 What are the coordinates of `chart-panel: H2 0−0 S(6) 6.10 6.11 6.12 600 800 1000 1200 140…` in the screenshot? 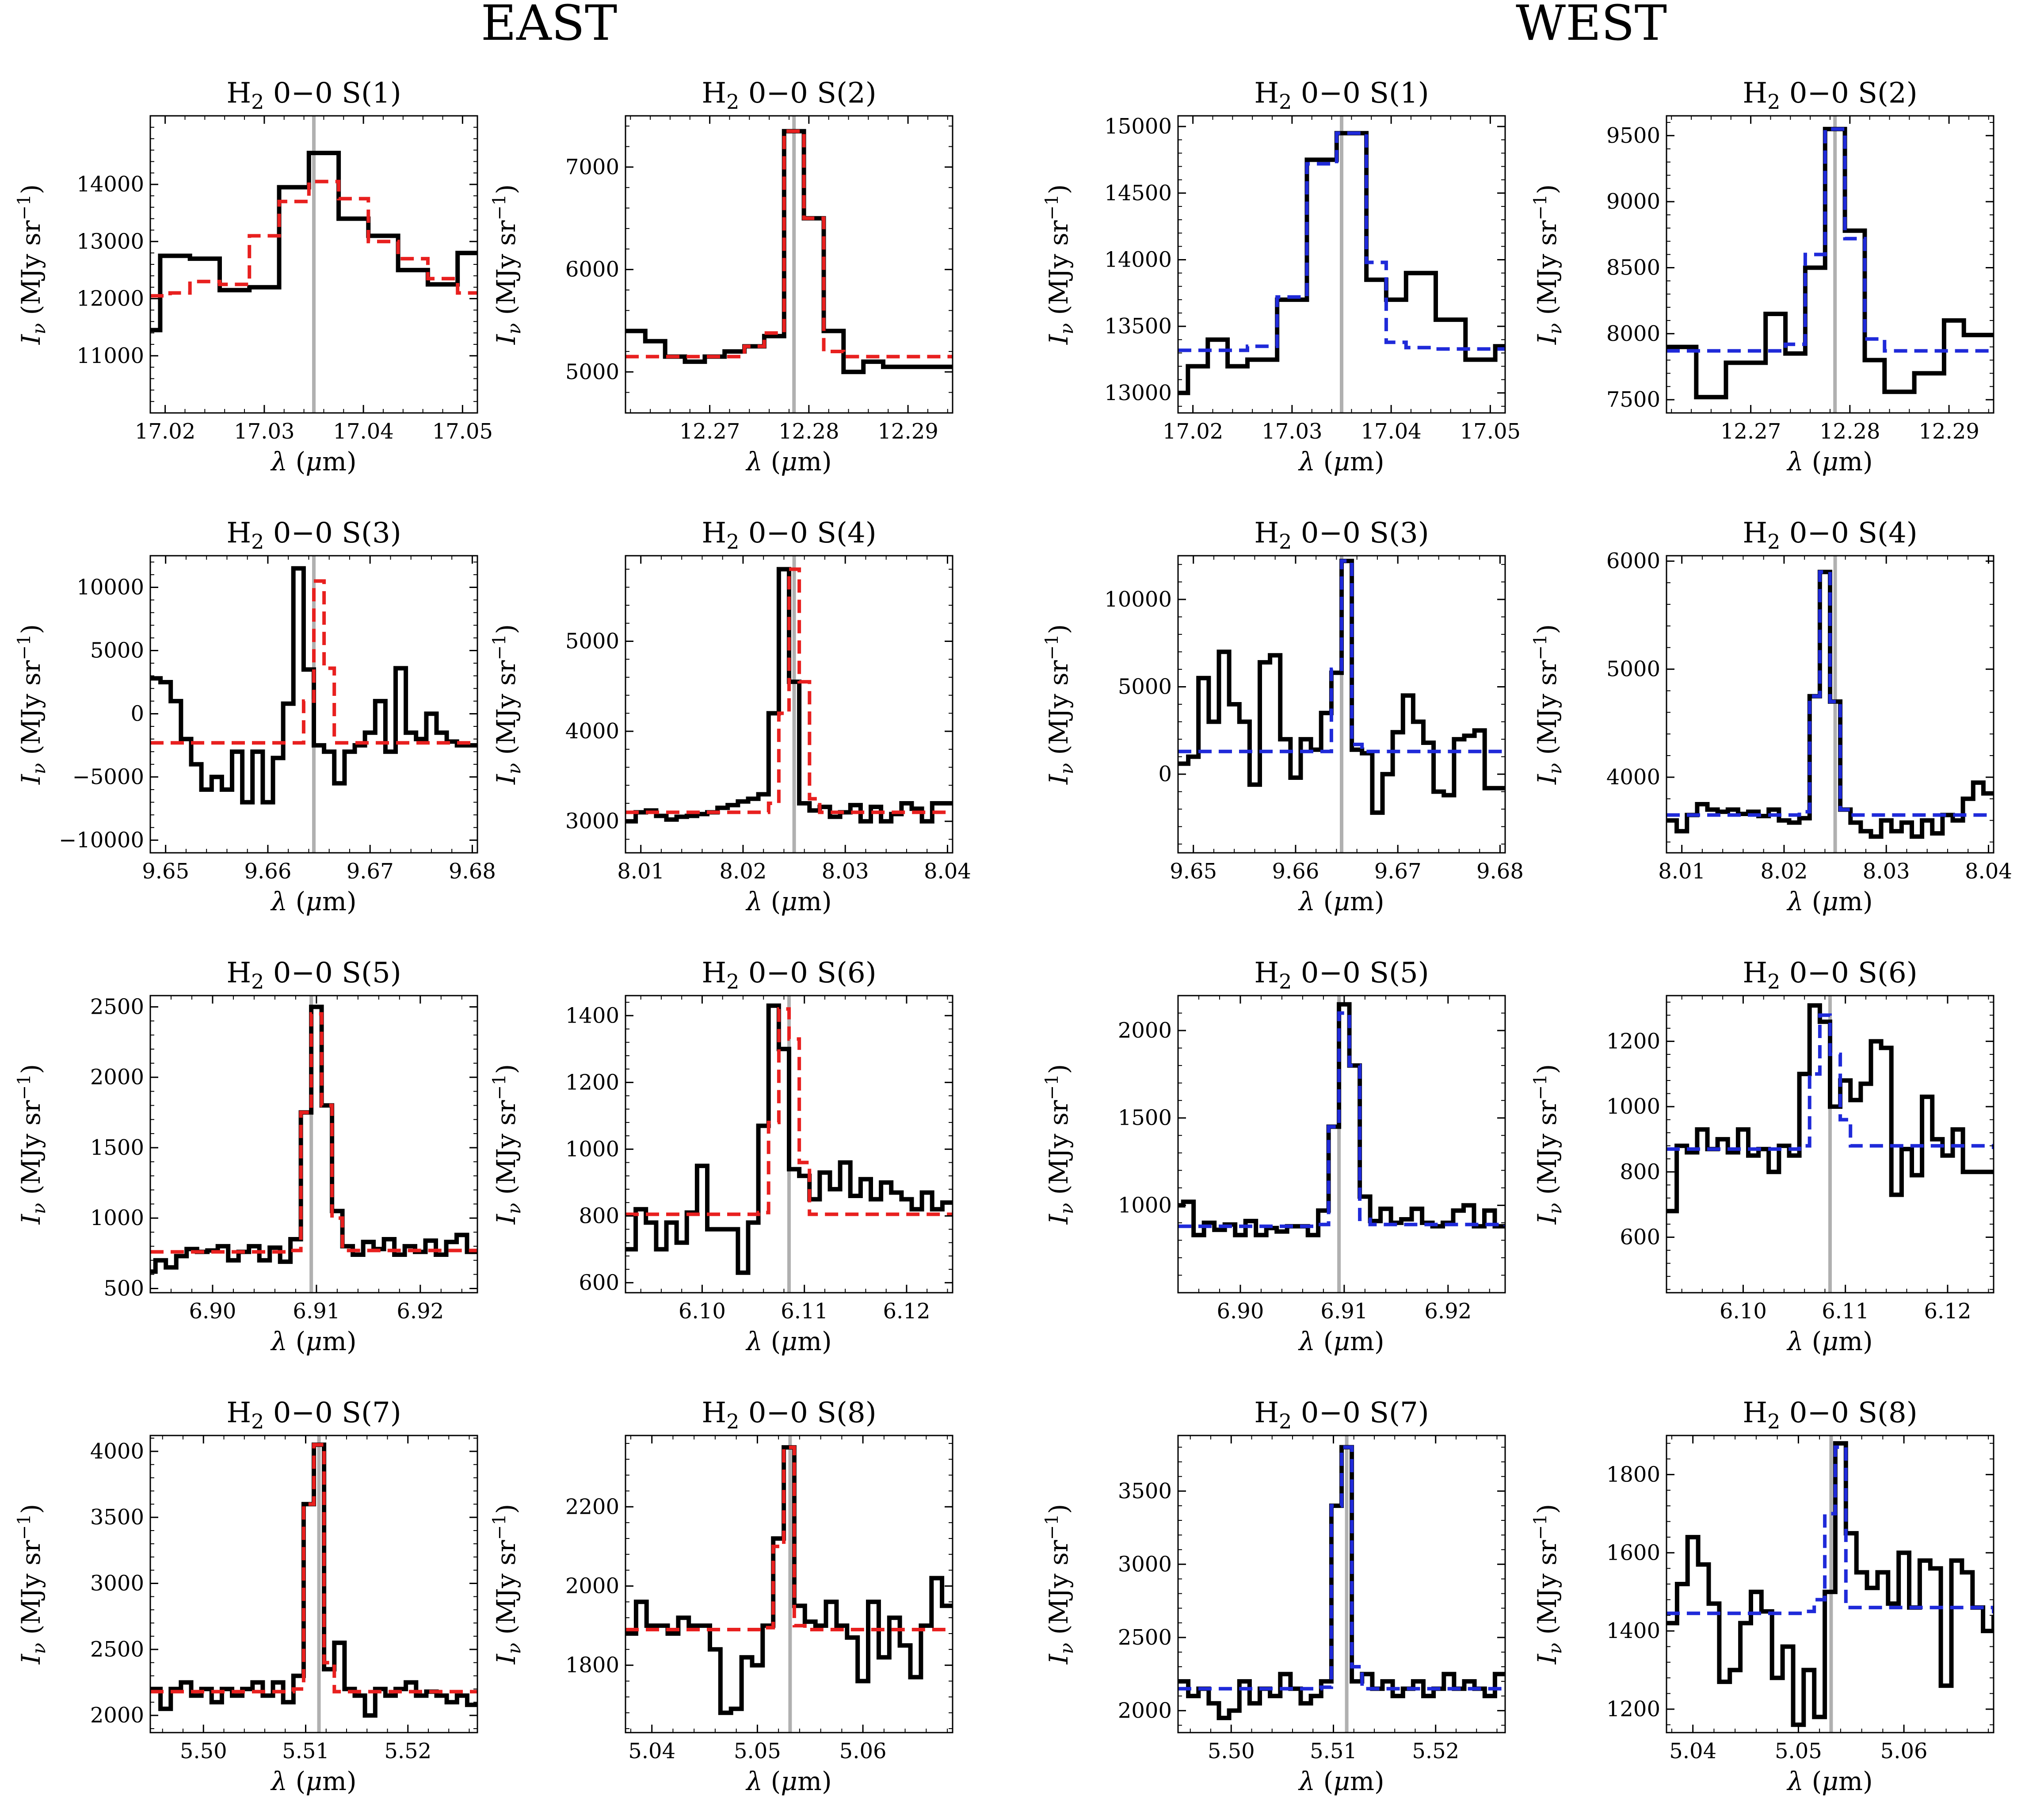 It's located at (721, 1156).